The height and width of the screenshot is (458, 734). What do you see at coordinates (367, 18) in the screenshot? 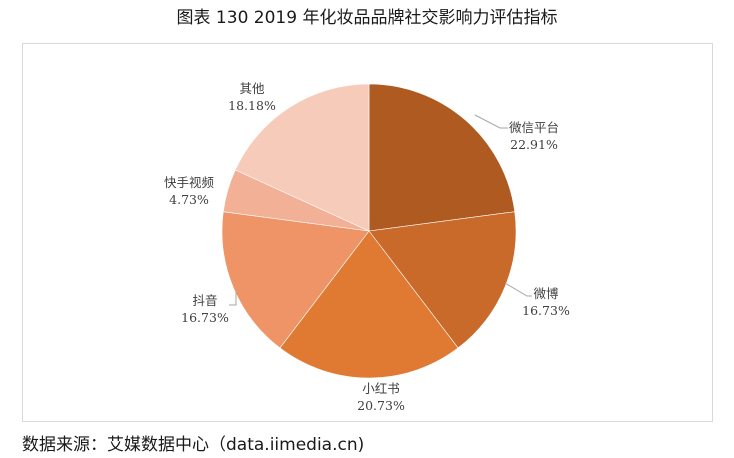
I see `chart-title: 图表 130 2019 年化妆品品牌社交影响力评估指标` at bounding box center [367, 18].